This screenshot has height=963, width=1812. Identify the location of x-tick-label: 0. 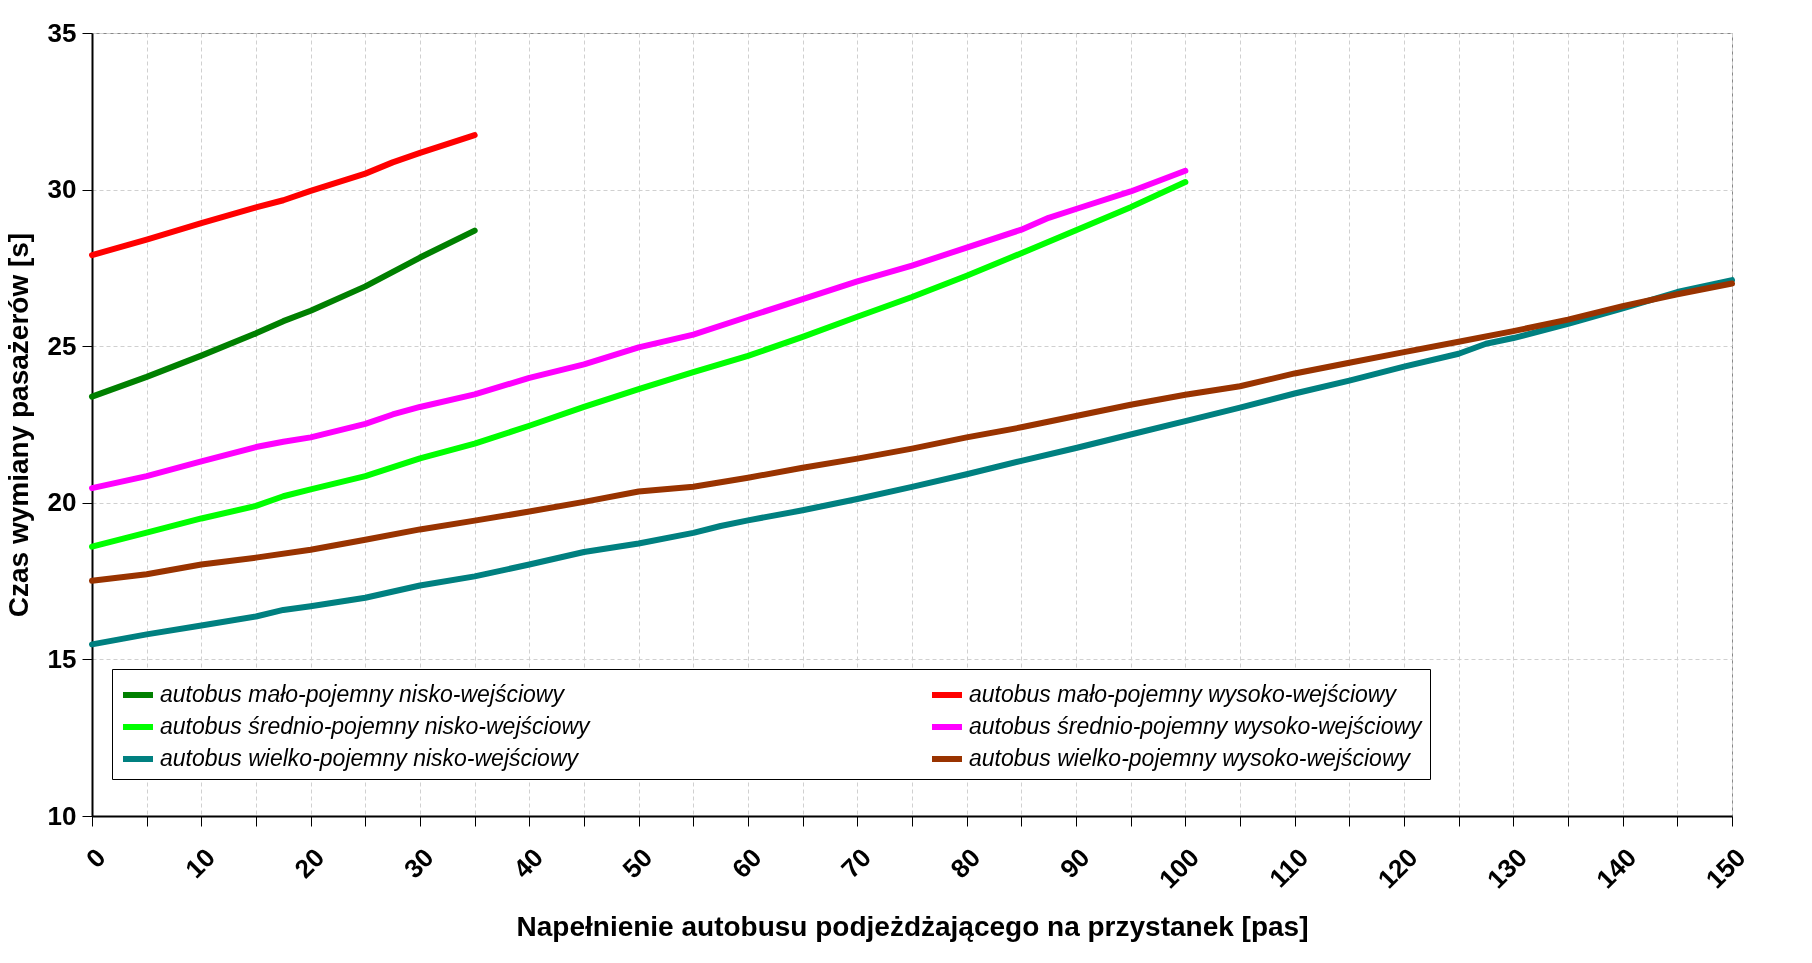
(96, 858).